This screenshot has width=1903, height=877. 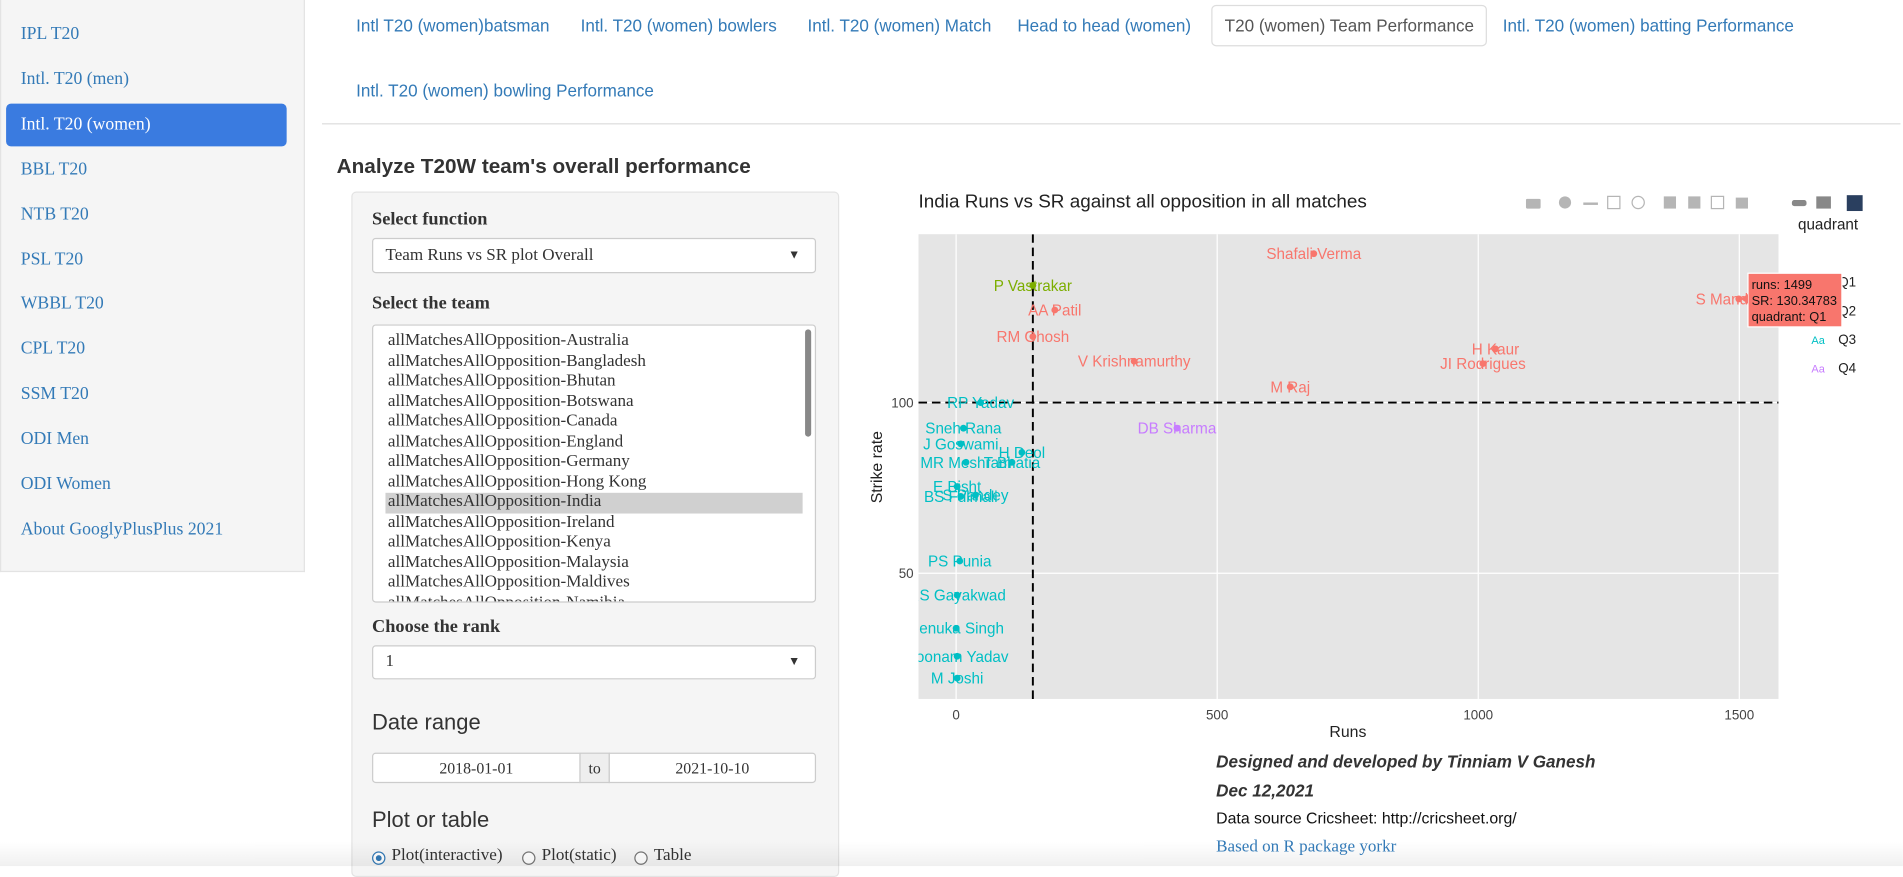 What do you see at coordinates (430, 219) in the screenshot?
I see `field-label: Select function` at bounding box center [430, 219].